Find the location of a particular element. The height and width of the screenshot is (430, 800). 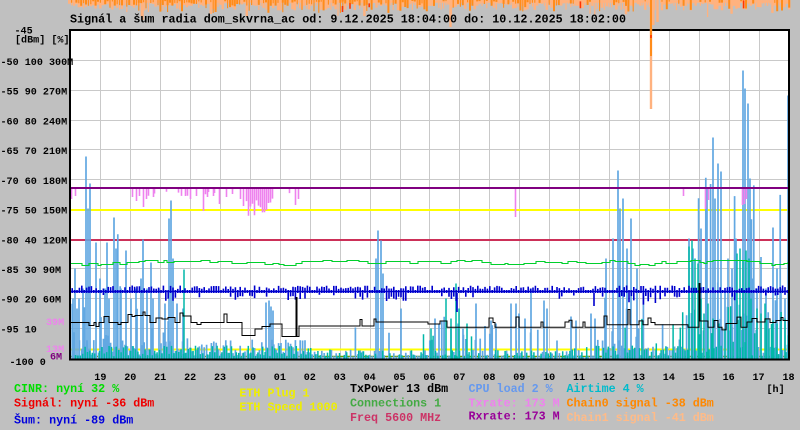

svg-text: [dBm] [%] is located at coordinates (42, 41).